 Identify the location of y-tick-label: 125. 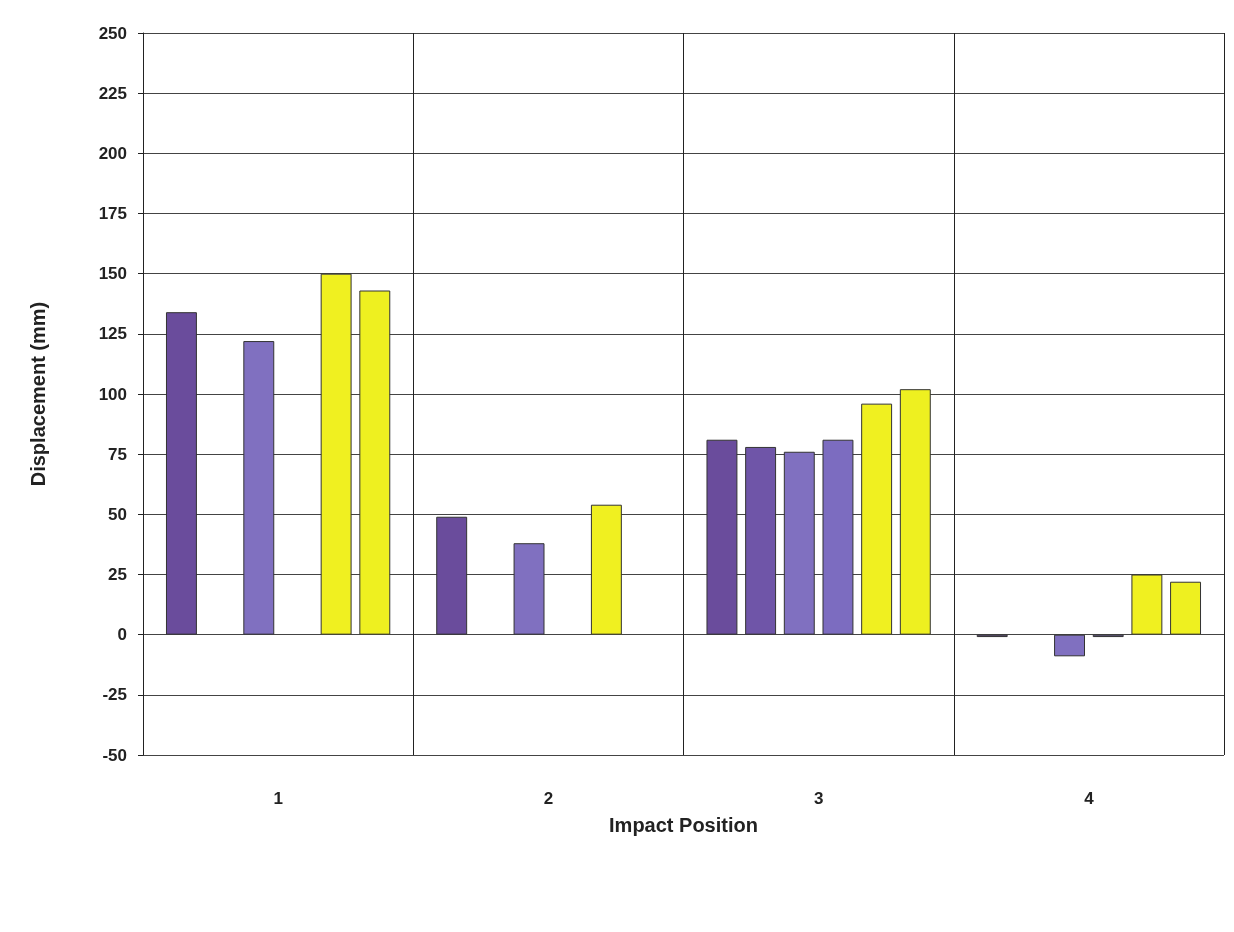
(112, 334).